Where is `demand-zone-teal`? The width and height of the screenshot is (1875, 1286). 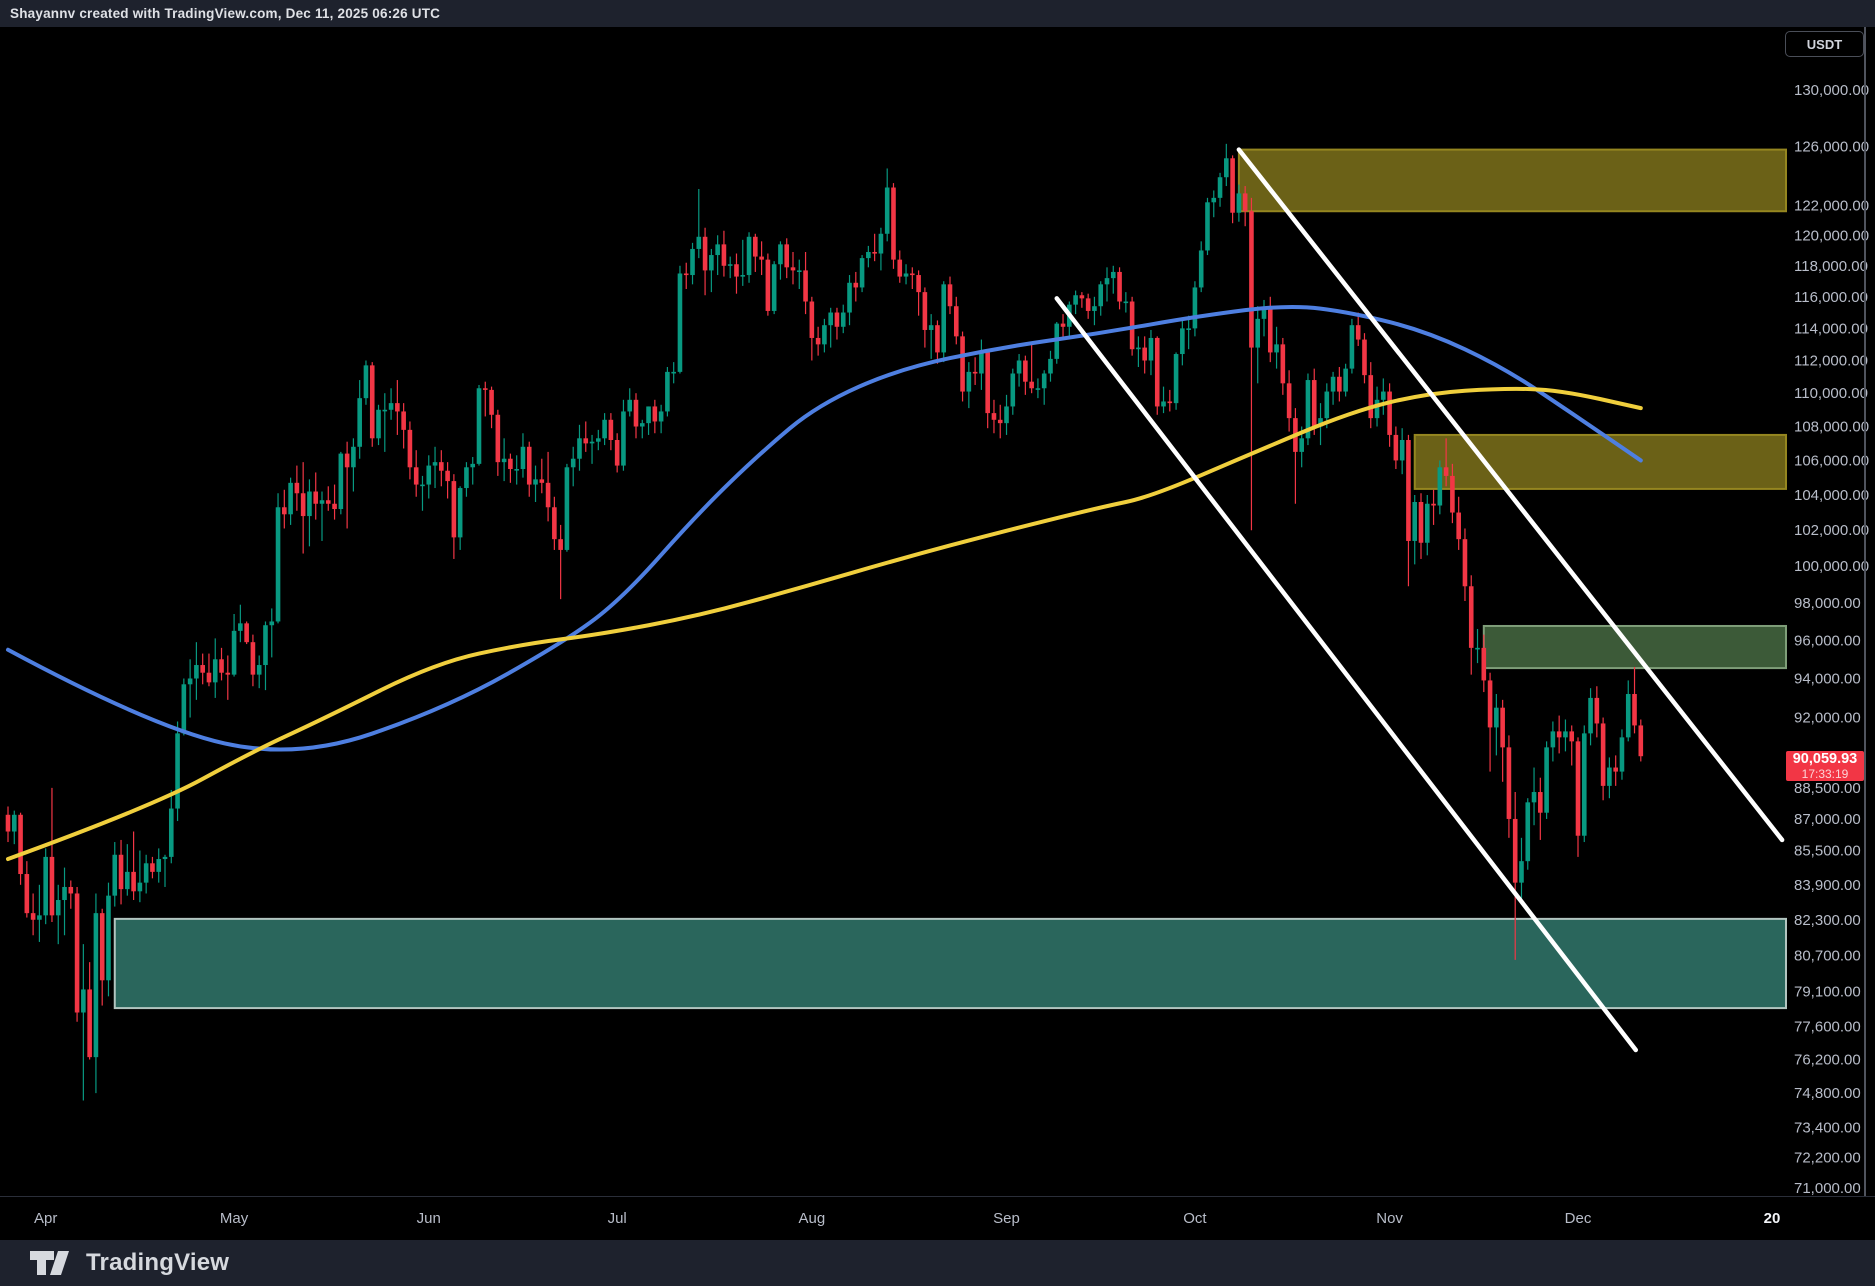
demand-zone-teal is located at coordinates (950, 963).